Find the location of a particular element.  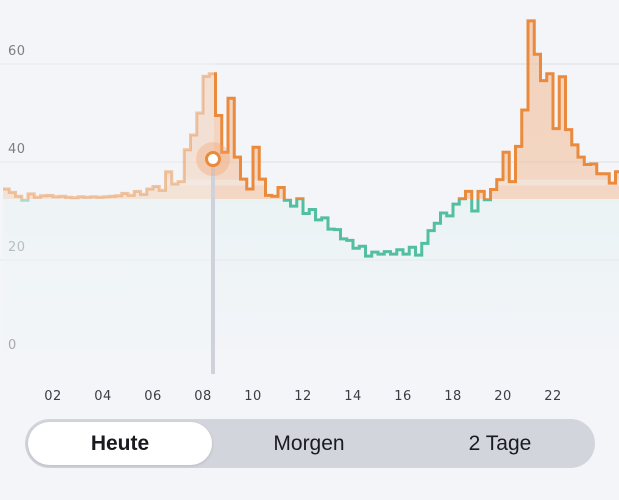

y-tick-label: 40 is located at coordinates (17, 149).